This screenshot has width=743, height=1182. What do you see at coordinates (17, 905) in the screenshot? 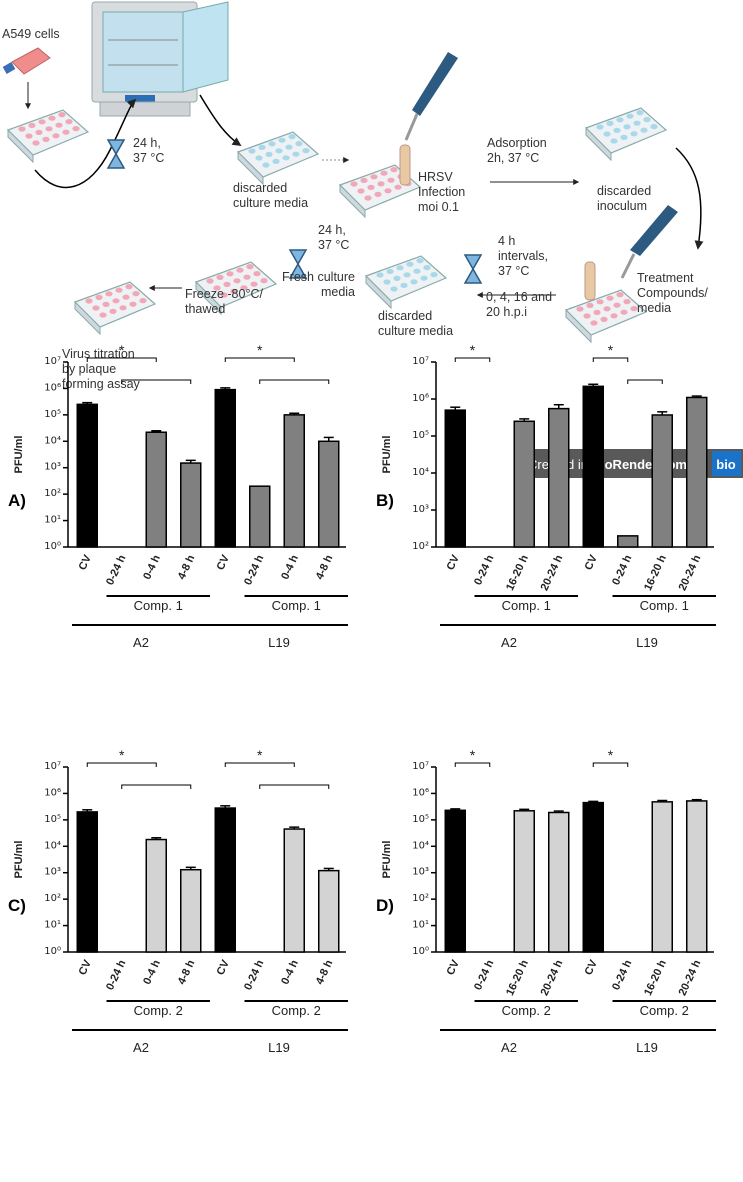
I see `panel-label: C)` at bounding box center [17, 905].